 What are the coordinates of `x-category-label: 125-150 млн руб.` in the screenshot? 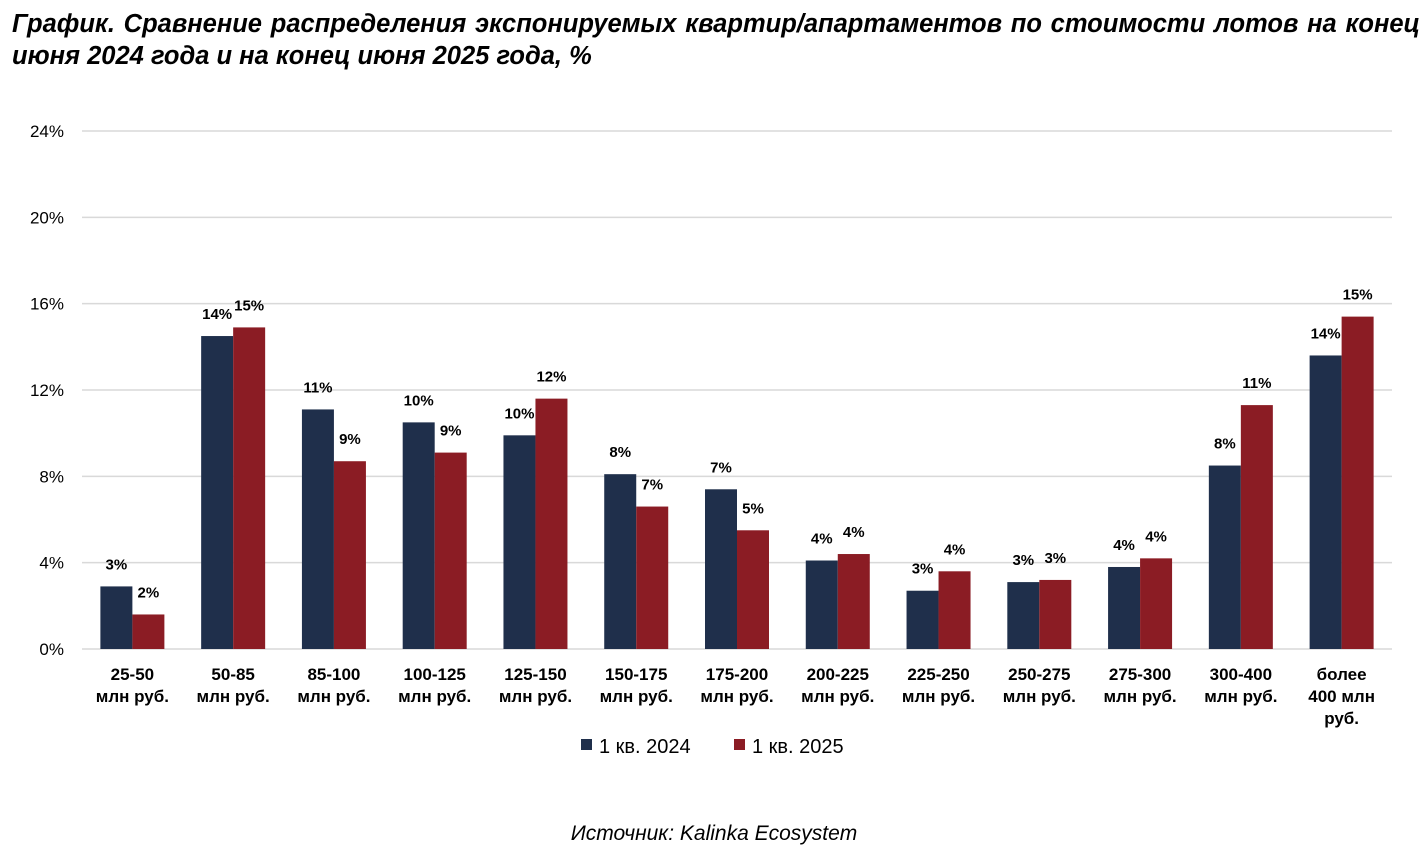 It's located at (535, 685).